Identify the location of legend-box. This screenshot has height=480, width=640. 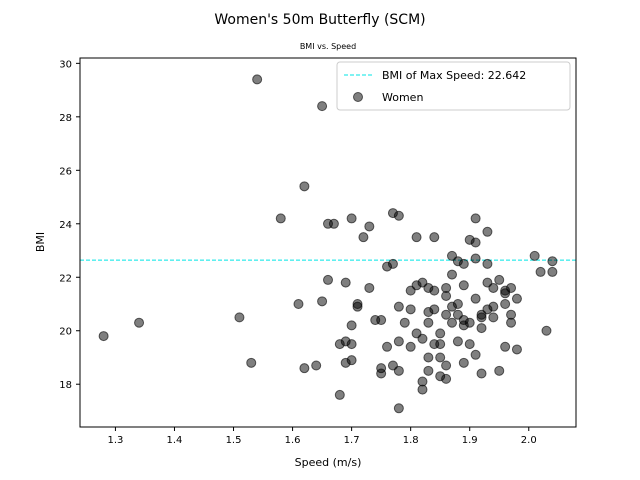
(453, 86).